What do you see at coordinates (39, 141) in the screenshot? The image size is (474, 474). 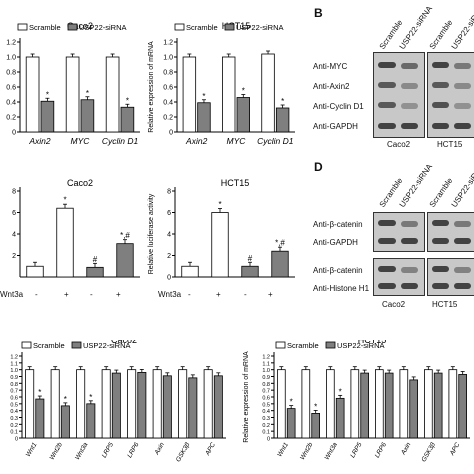 I see `x-tick-label: Axin2` at bounding box center [39, 141].